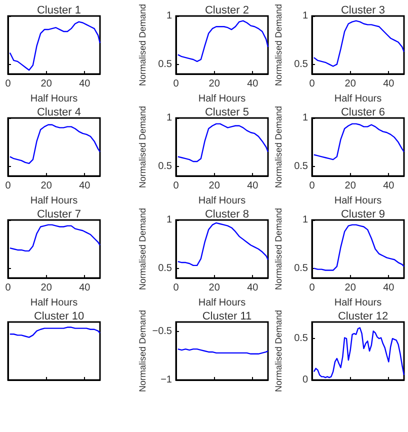 This screenshot has width=408, height=432. Describe the element at coordinates (363, 214) in the screenshot. I see `chart-title: Cluster 9` at that location.